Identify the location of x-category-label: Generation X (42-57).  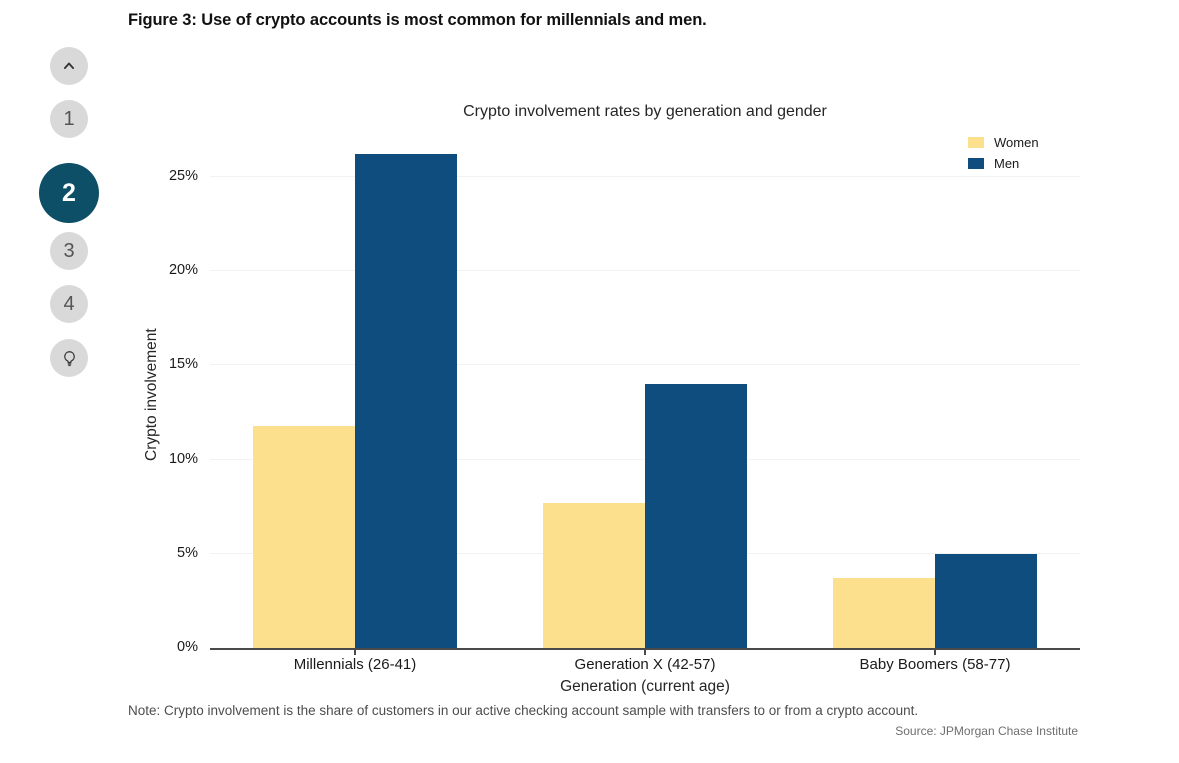
(645, 664).